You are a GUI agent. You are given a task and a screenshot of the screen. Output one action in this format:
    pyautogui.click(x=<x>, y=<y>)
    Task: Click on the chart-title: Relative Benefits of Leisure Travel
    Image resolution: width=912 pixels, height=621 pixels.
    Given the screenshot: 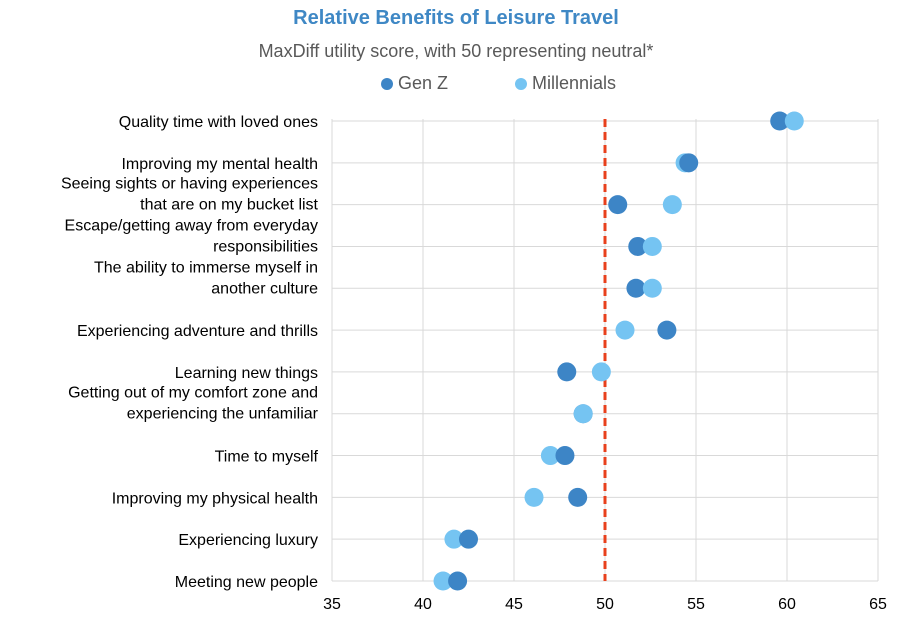 What is the action you would take?
    pyautogui.click(x=456, y=18)
    